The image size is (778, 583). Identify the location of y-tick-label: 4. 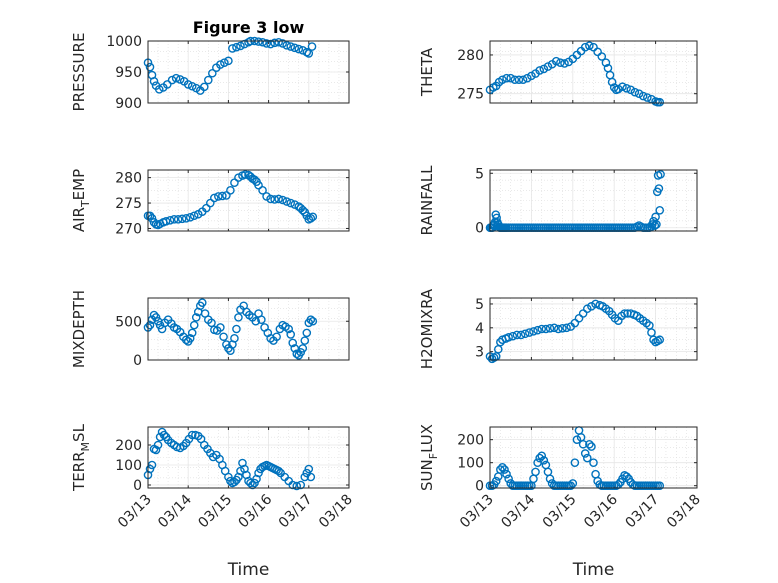
(479, 329).